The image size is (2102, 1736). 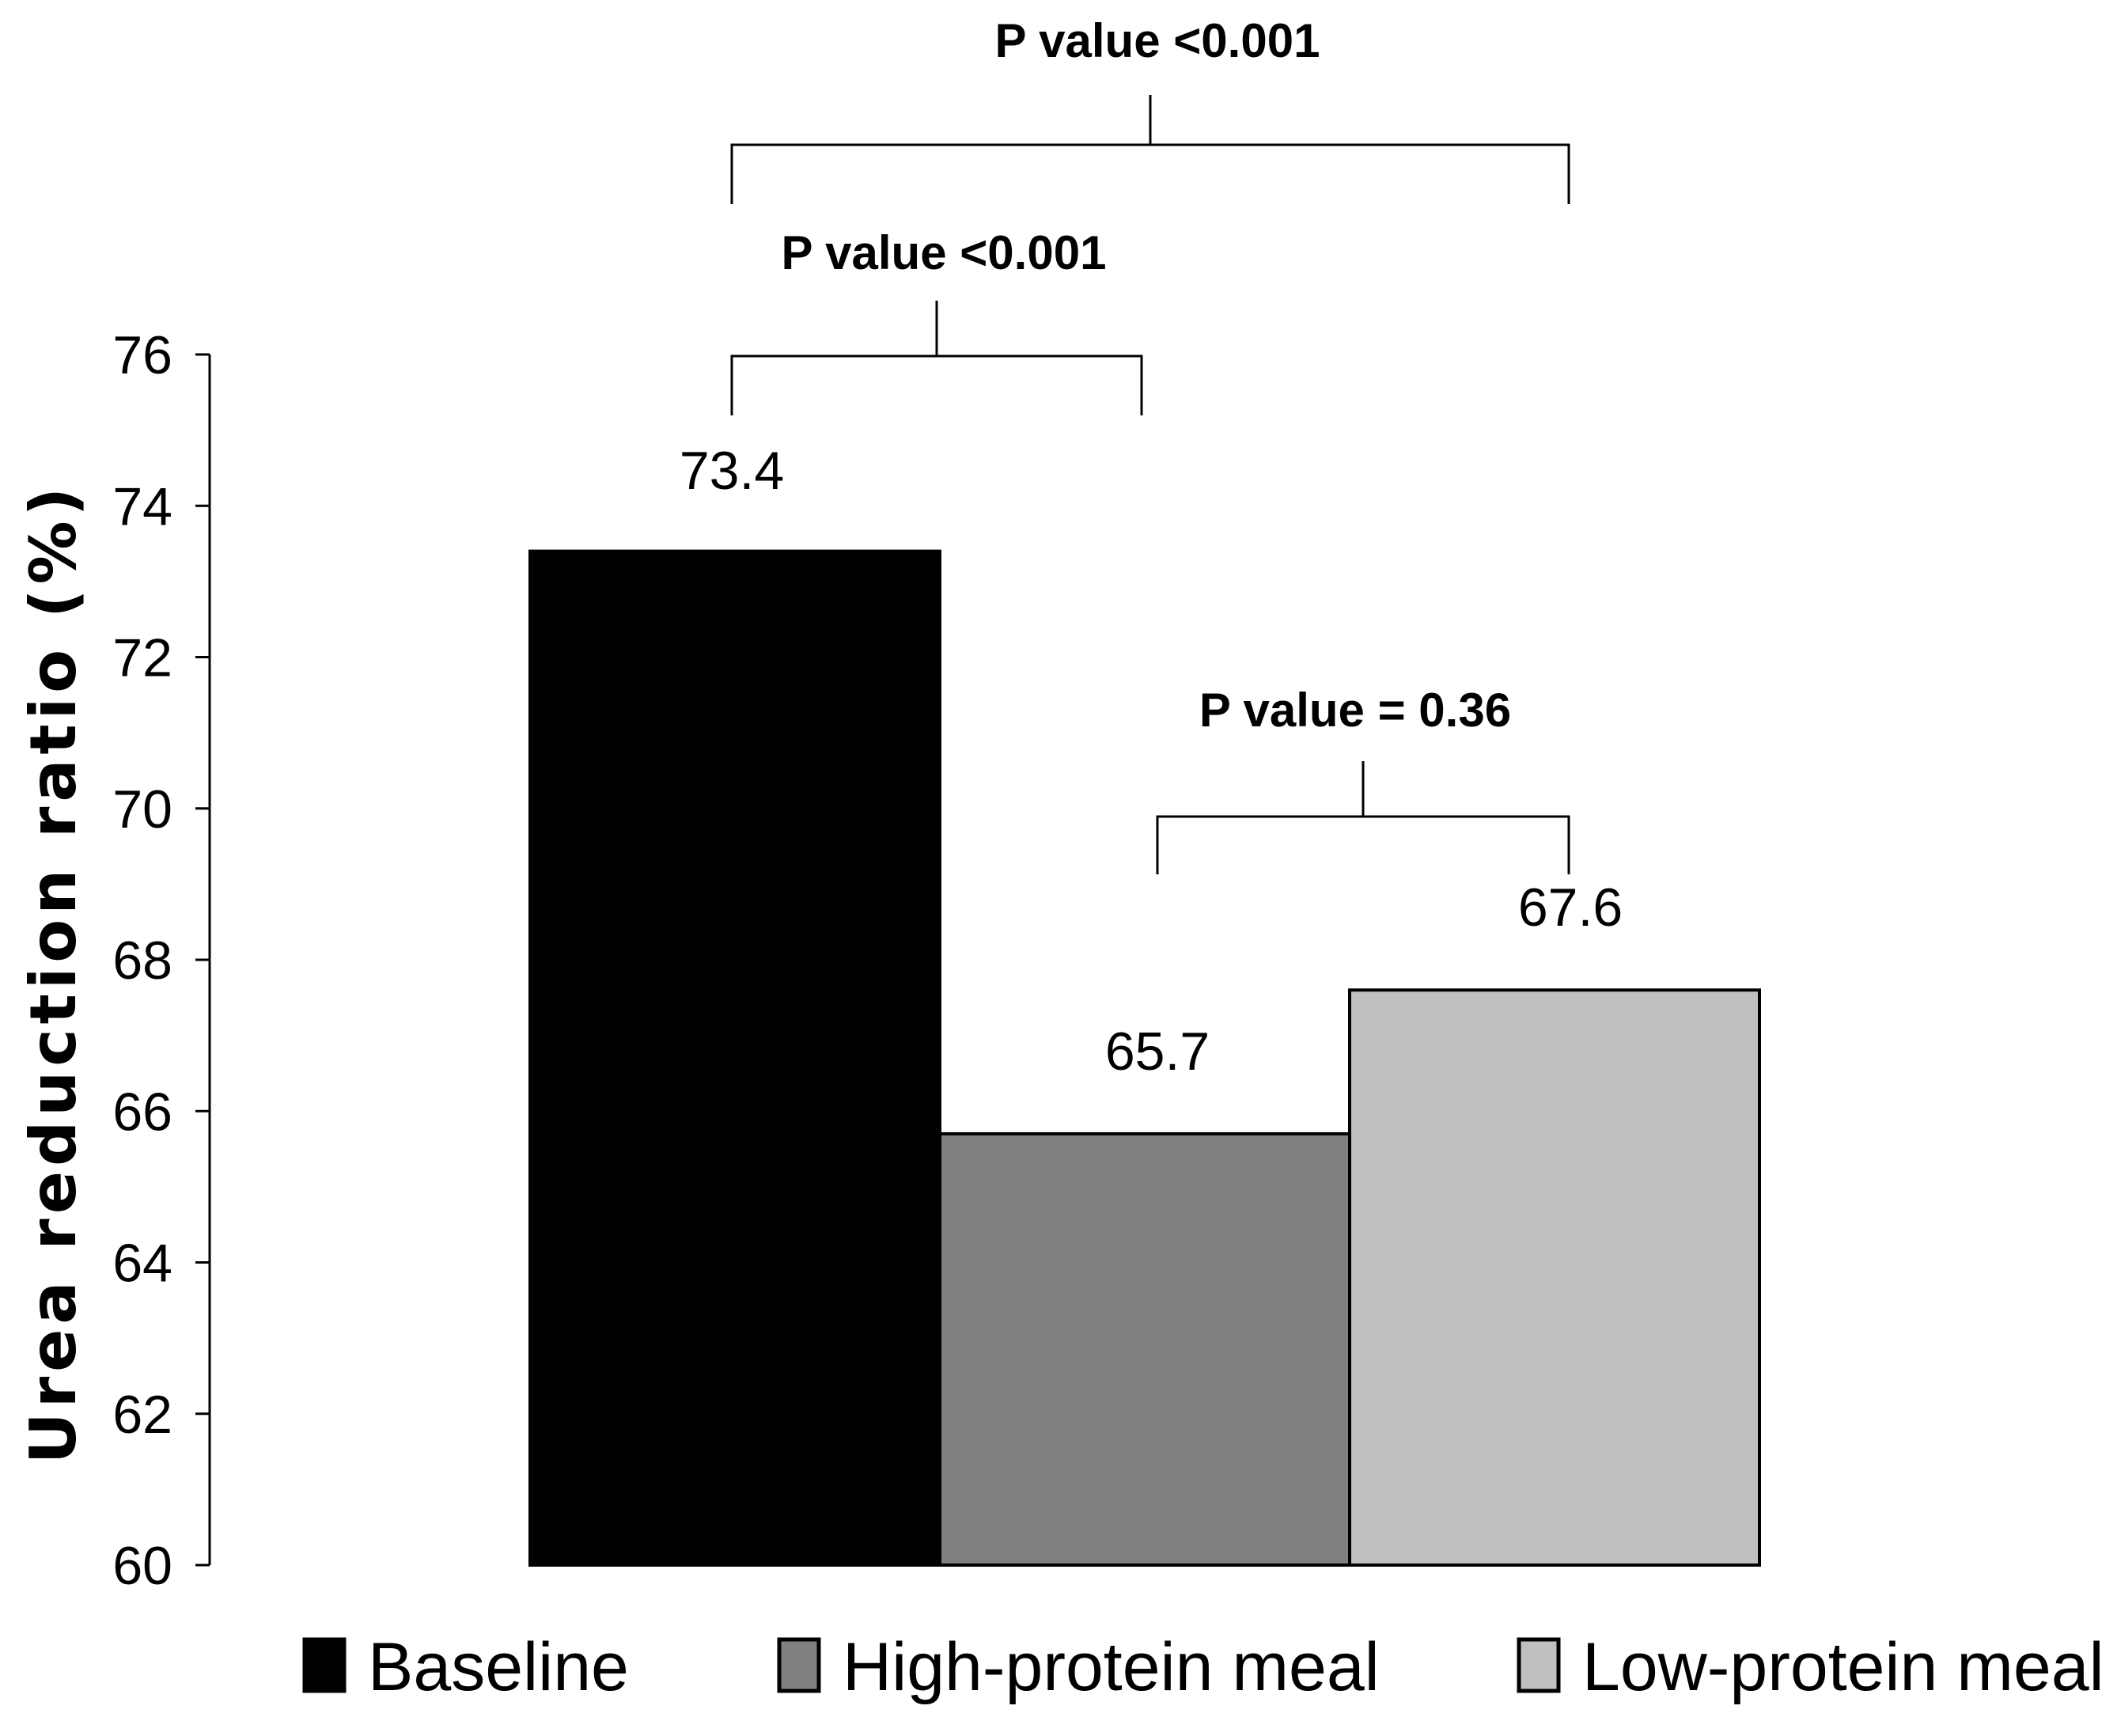 What do you see at coordinates (142, 506) in the screenshot?
I see `y-tick-label: 74` at bounding box center [142, 506].